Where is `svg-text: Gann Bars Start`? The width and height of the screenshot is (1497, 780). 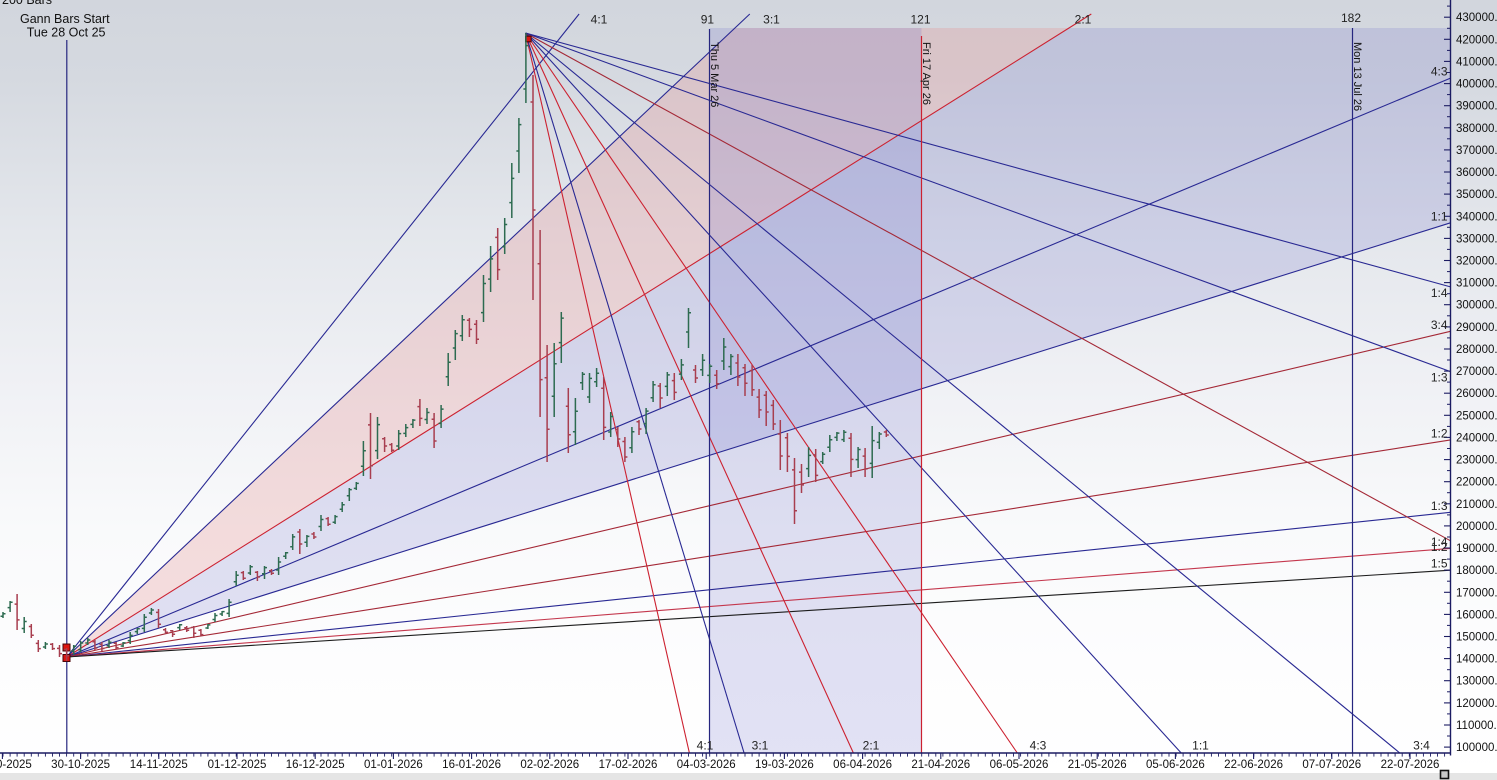 svg-text: Gann Bars Start is located at coordinates (65, 19).